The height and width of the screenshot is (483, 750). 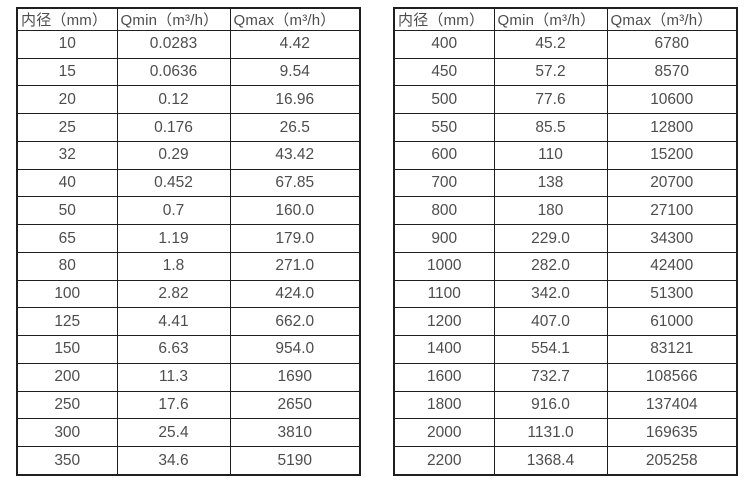 What do you see at coordinates (295, 266) in the screenshot?
I see `table-cell: 271.0` at bounding box center [295, 266].